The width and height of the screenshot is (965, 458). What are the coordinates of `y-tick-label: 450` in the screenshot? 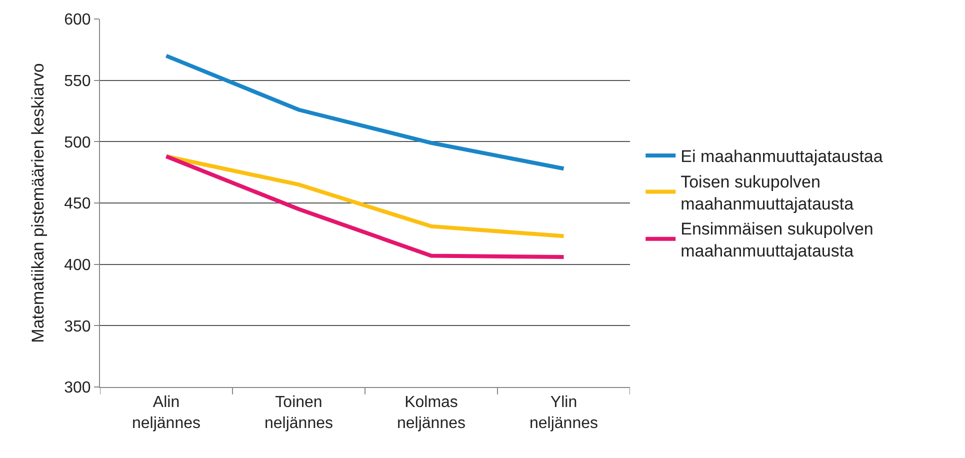 It's located at (77, 204).